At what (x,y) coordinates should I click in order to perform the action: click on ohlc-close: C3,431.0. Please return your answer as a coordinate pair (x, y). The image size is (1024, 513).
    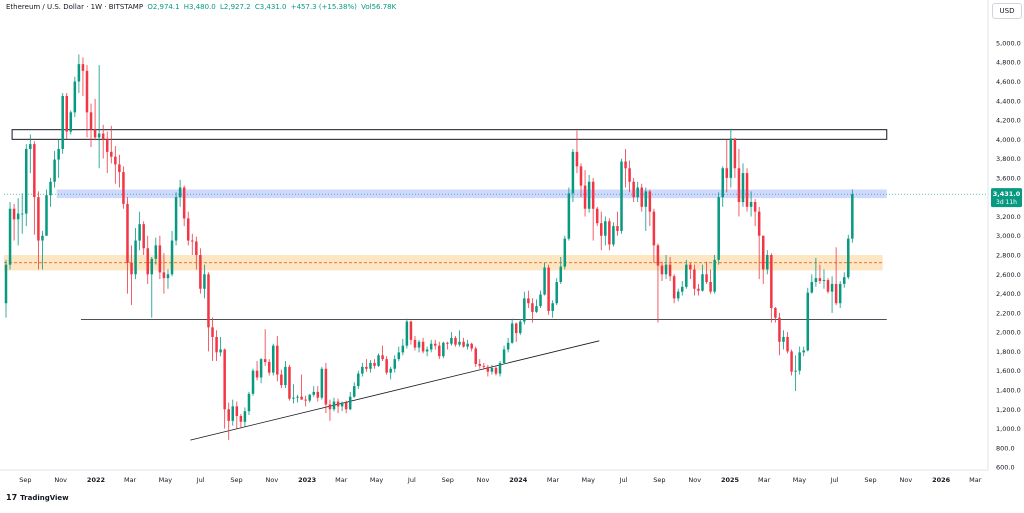
    Looking at the image, I should click on (270, 7).